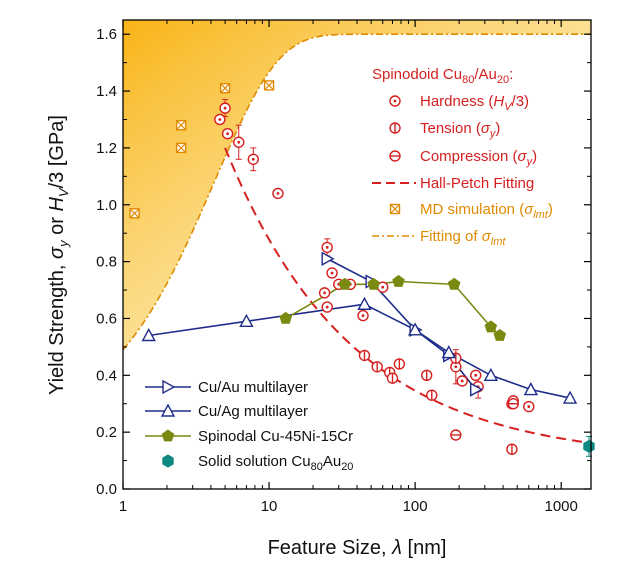 This screenshot has height=573, width=638. I want to click on leg-md-3: ), so click(550, 209).